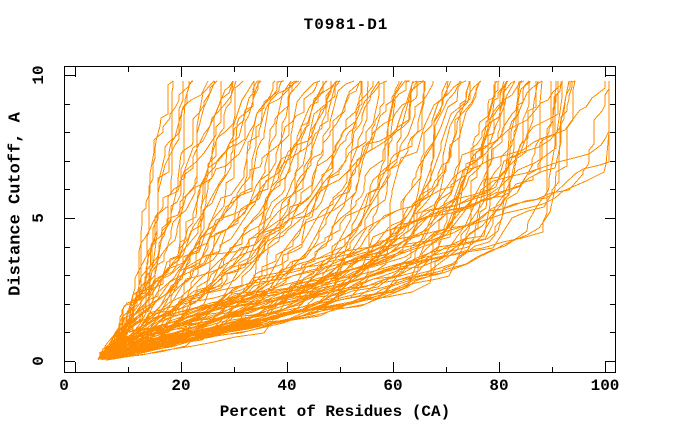 Image resolution: width=680 pixels, height=440 pixels. What do you see at coordinates (39, 75) in the screenshot?
I see `y-tick-label: 10` at bounding box center [39, 75].